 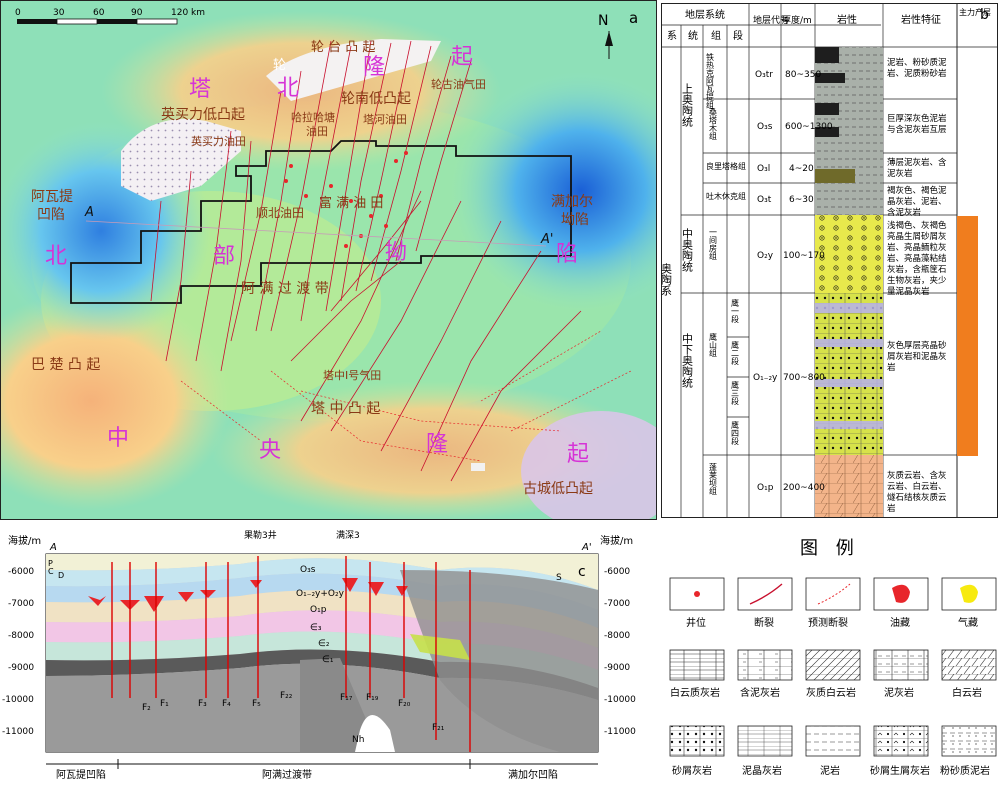 What do you see at coordinates (286, 696) in the screenshot?
I see `fault-F22: F₂₂` at bounding box center [286, 696].